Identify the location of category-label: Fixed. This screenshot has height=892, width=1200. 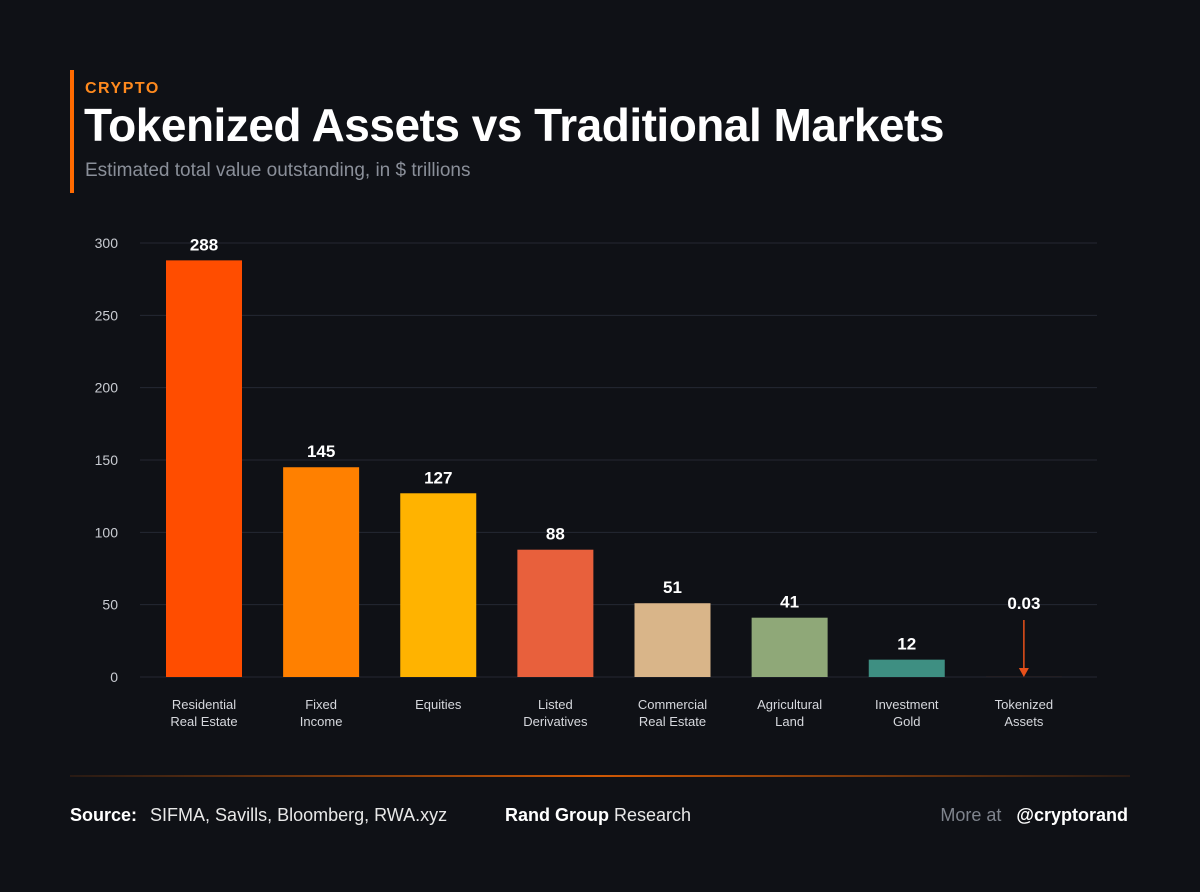
(321, 704).